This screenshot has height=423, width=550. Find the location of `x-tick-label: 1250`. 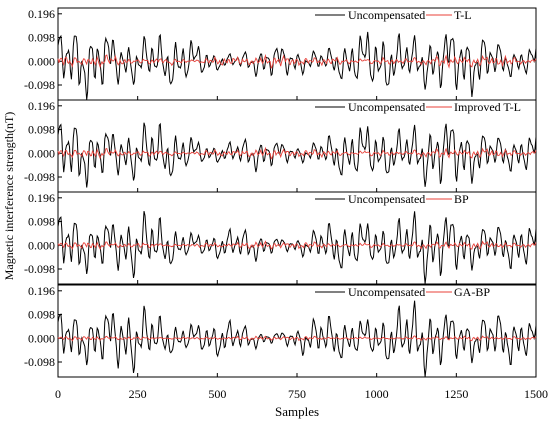

x-tick-label: 1250 is located at coordinates (456, 394).